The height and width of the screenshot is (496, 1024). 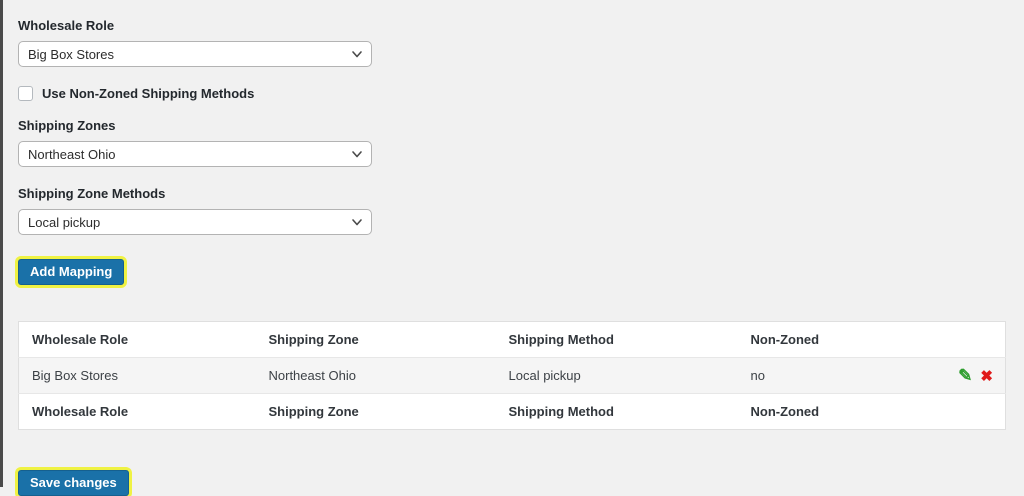 I want to click on footer-shipping-method: Shipping Method, so click(x=616, y=411).